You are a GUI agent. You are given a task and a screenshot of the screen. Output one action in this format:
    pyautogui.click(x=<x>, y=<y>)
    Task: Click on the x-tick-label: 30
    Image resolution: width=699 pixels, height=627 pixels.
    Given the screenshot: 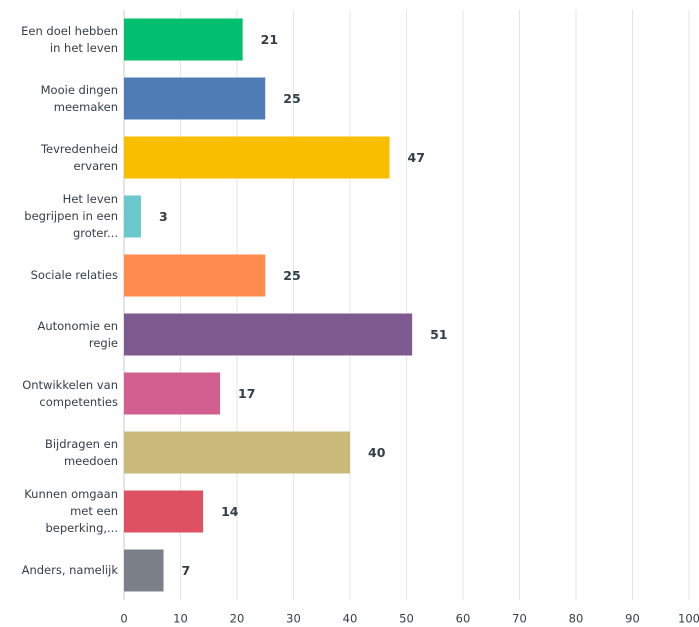 What is the action you would take?
    pyautogui.click(x=293, y=619)
    